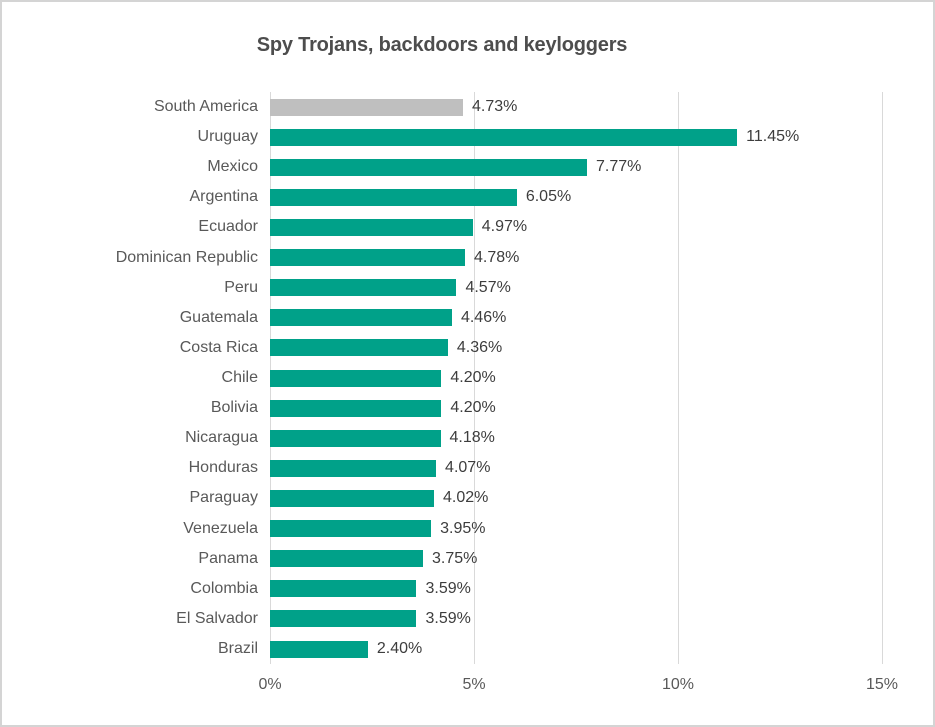 The image size is (935, 727). What do you see at coordinates (227, 137) in the screenshot?
I see `category-label: Uruguay` at bounding box center [227, 137].